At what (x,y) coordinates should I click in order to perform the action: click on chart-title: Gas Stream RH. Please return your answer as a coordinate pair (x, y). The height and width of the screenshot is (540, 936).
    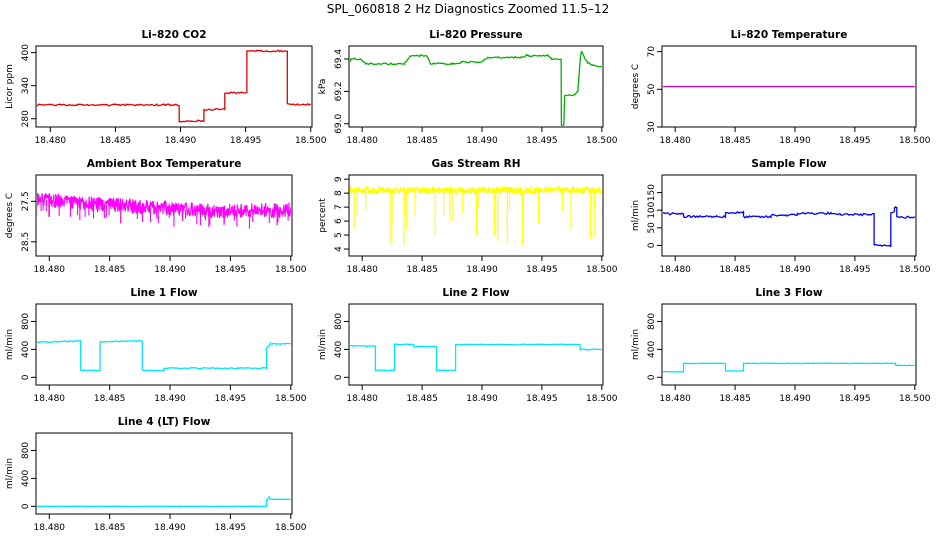
    Looking at the image, I should click on (475, 164).